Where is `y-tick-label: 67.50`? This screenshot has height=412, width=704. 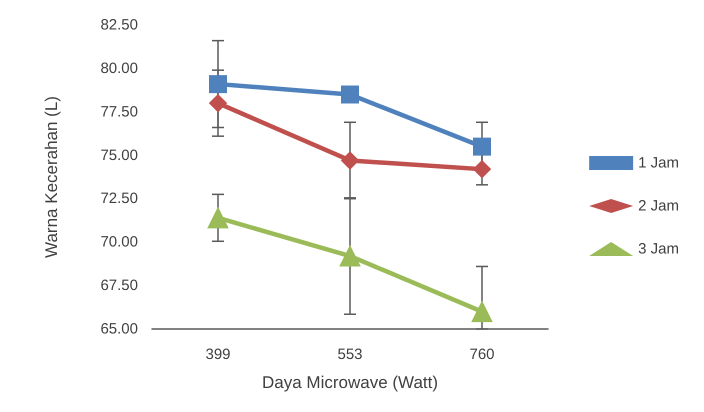
y-tick-label: 67.50 is located at coordinates (119, 285).